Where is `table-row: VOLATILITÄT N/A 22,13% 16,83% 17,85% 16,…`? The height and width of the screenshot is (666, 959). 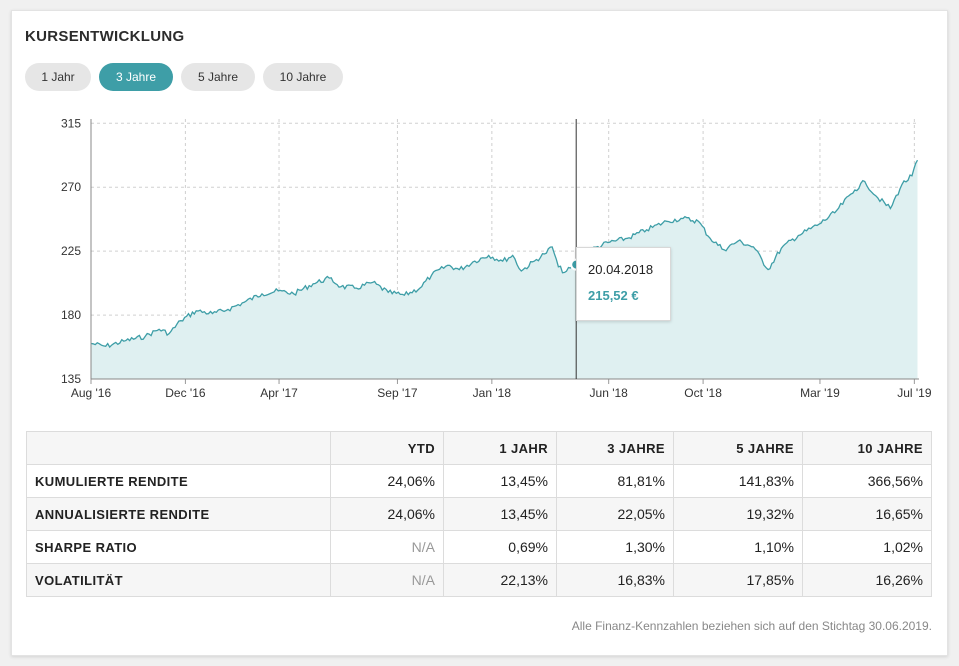 table-row: VOLATILITÄT N/A 22,13% 16,83% 17,85% 16,… is located at coordinates (479, 580).